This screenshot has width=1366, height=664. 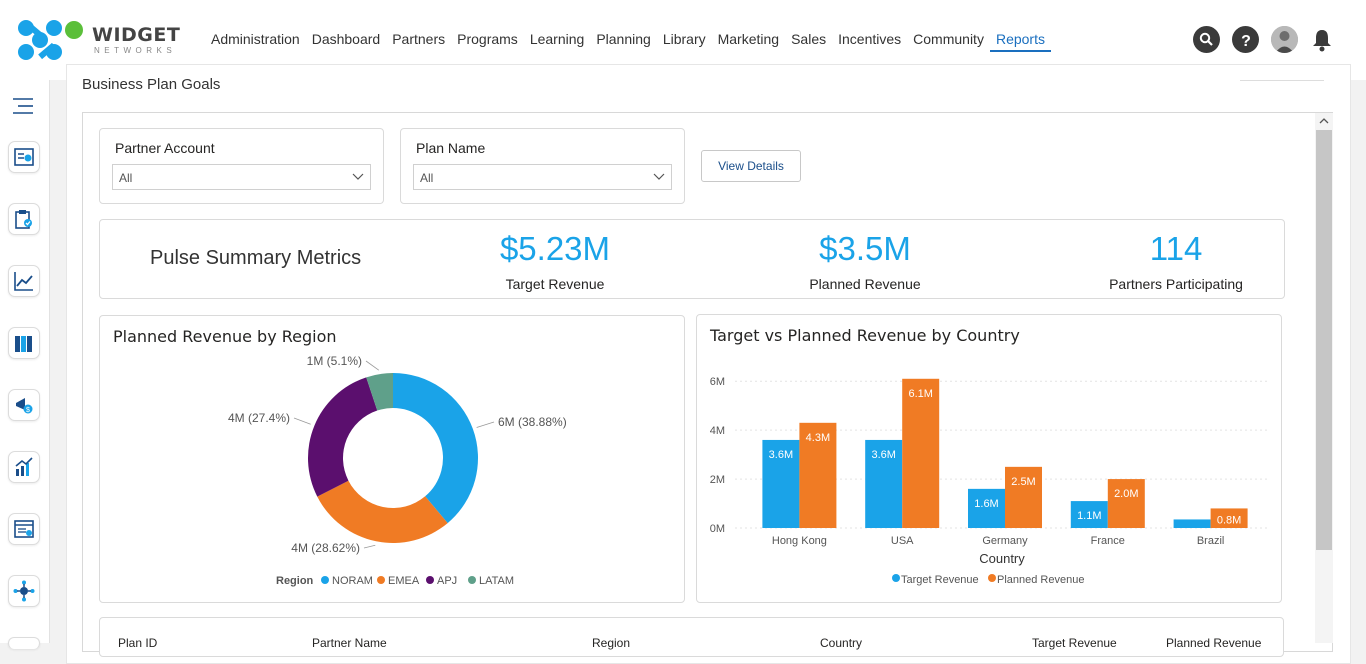 I want to click on growth-chart-icon, so click(x=24, y=467).